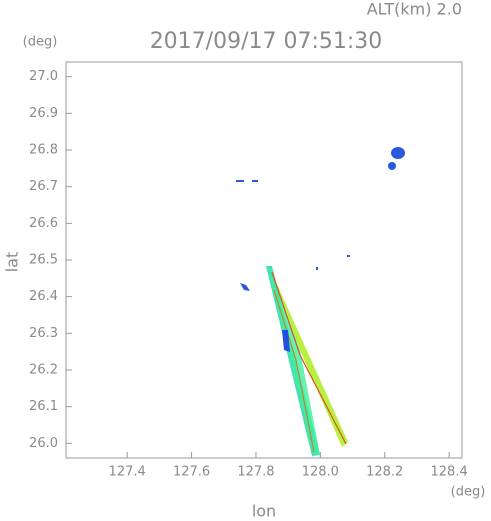 The width and height of the screenshot is (491, 521). What do you see at coordinates (43, 406) in the screenshot?
I see `y-tick-label: 26.1` at bounding box center [43, 406].